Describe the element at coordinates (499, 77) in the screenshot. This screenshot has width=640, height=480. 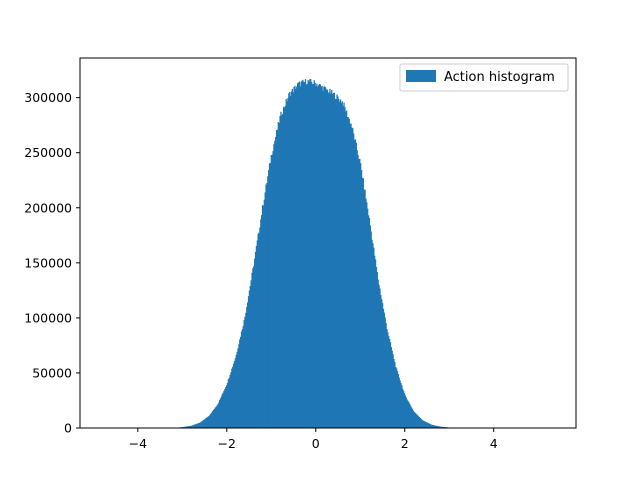
I see `legend-label: Action histogram` at that location.